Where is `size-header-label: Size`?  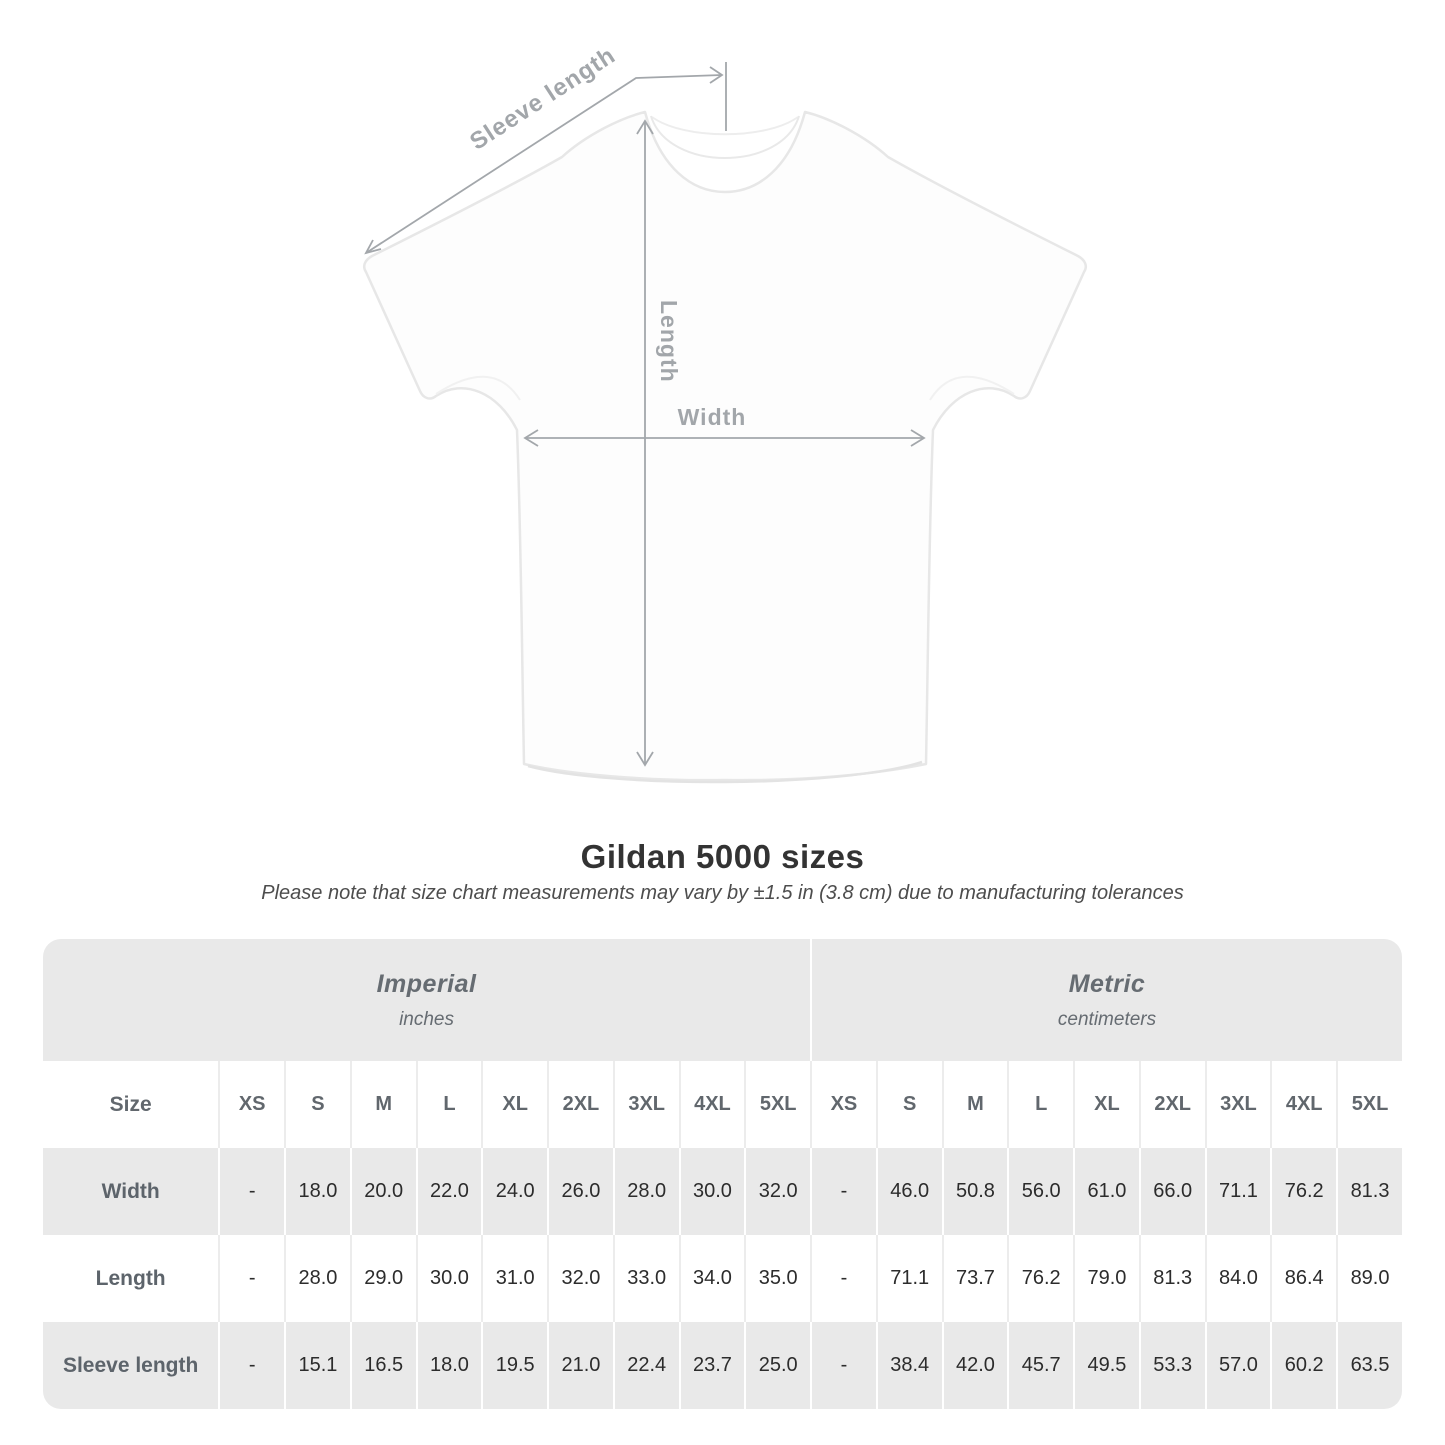
size-header-label: Size is located at coordinates (131, 1104).